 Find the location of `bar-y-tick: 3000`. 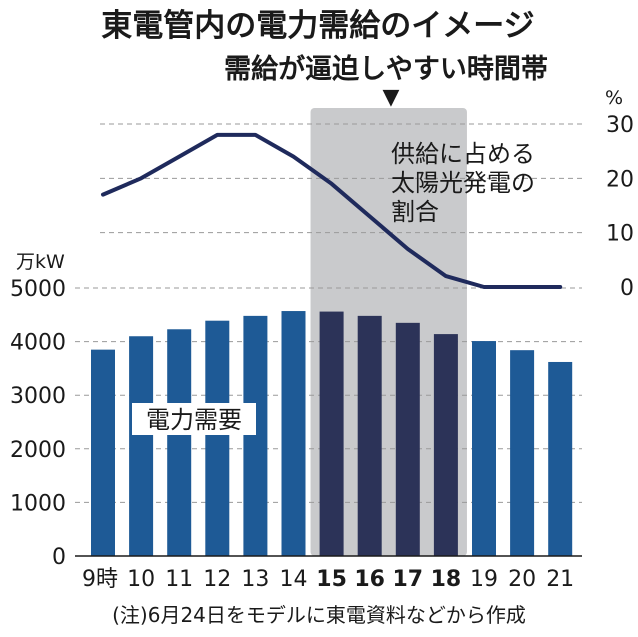

bar-y-tick: 3000 is located at coordinates (38, 396).